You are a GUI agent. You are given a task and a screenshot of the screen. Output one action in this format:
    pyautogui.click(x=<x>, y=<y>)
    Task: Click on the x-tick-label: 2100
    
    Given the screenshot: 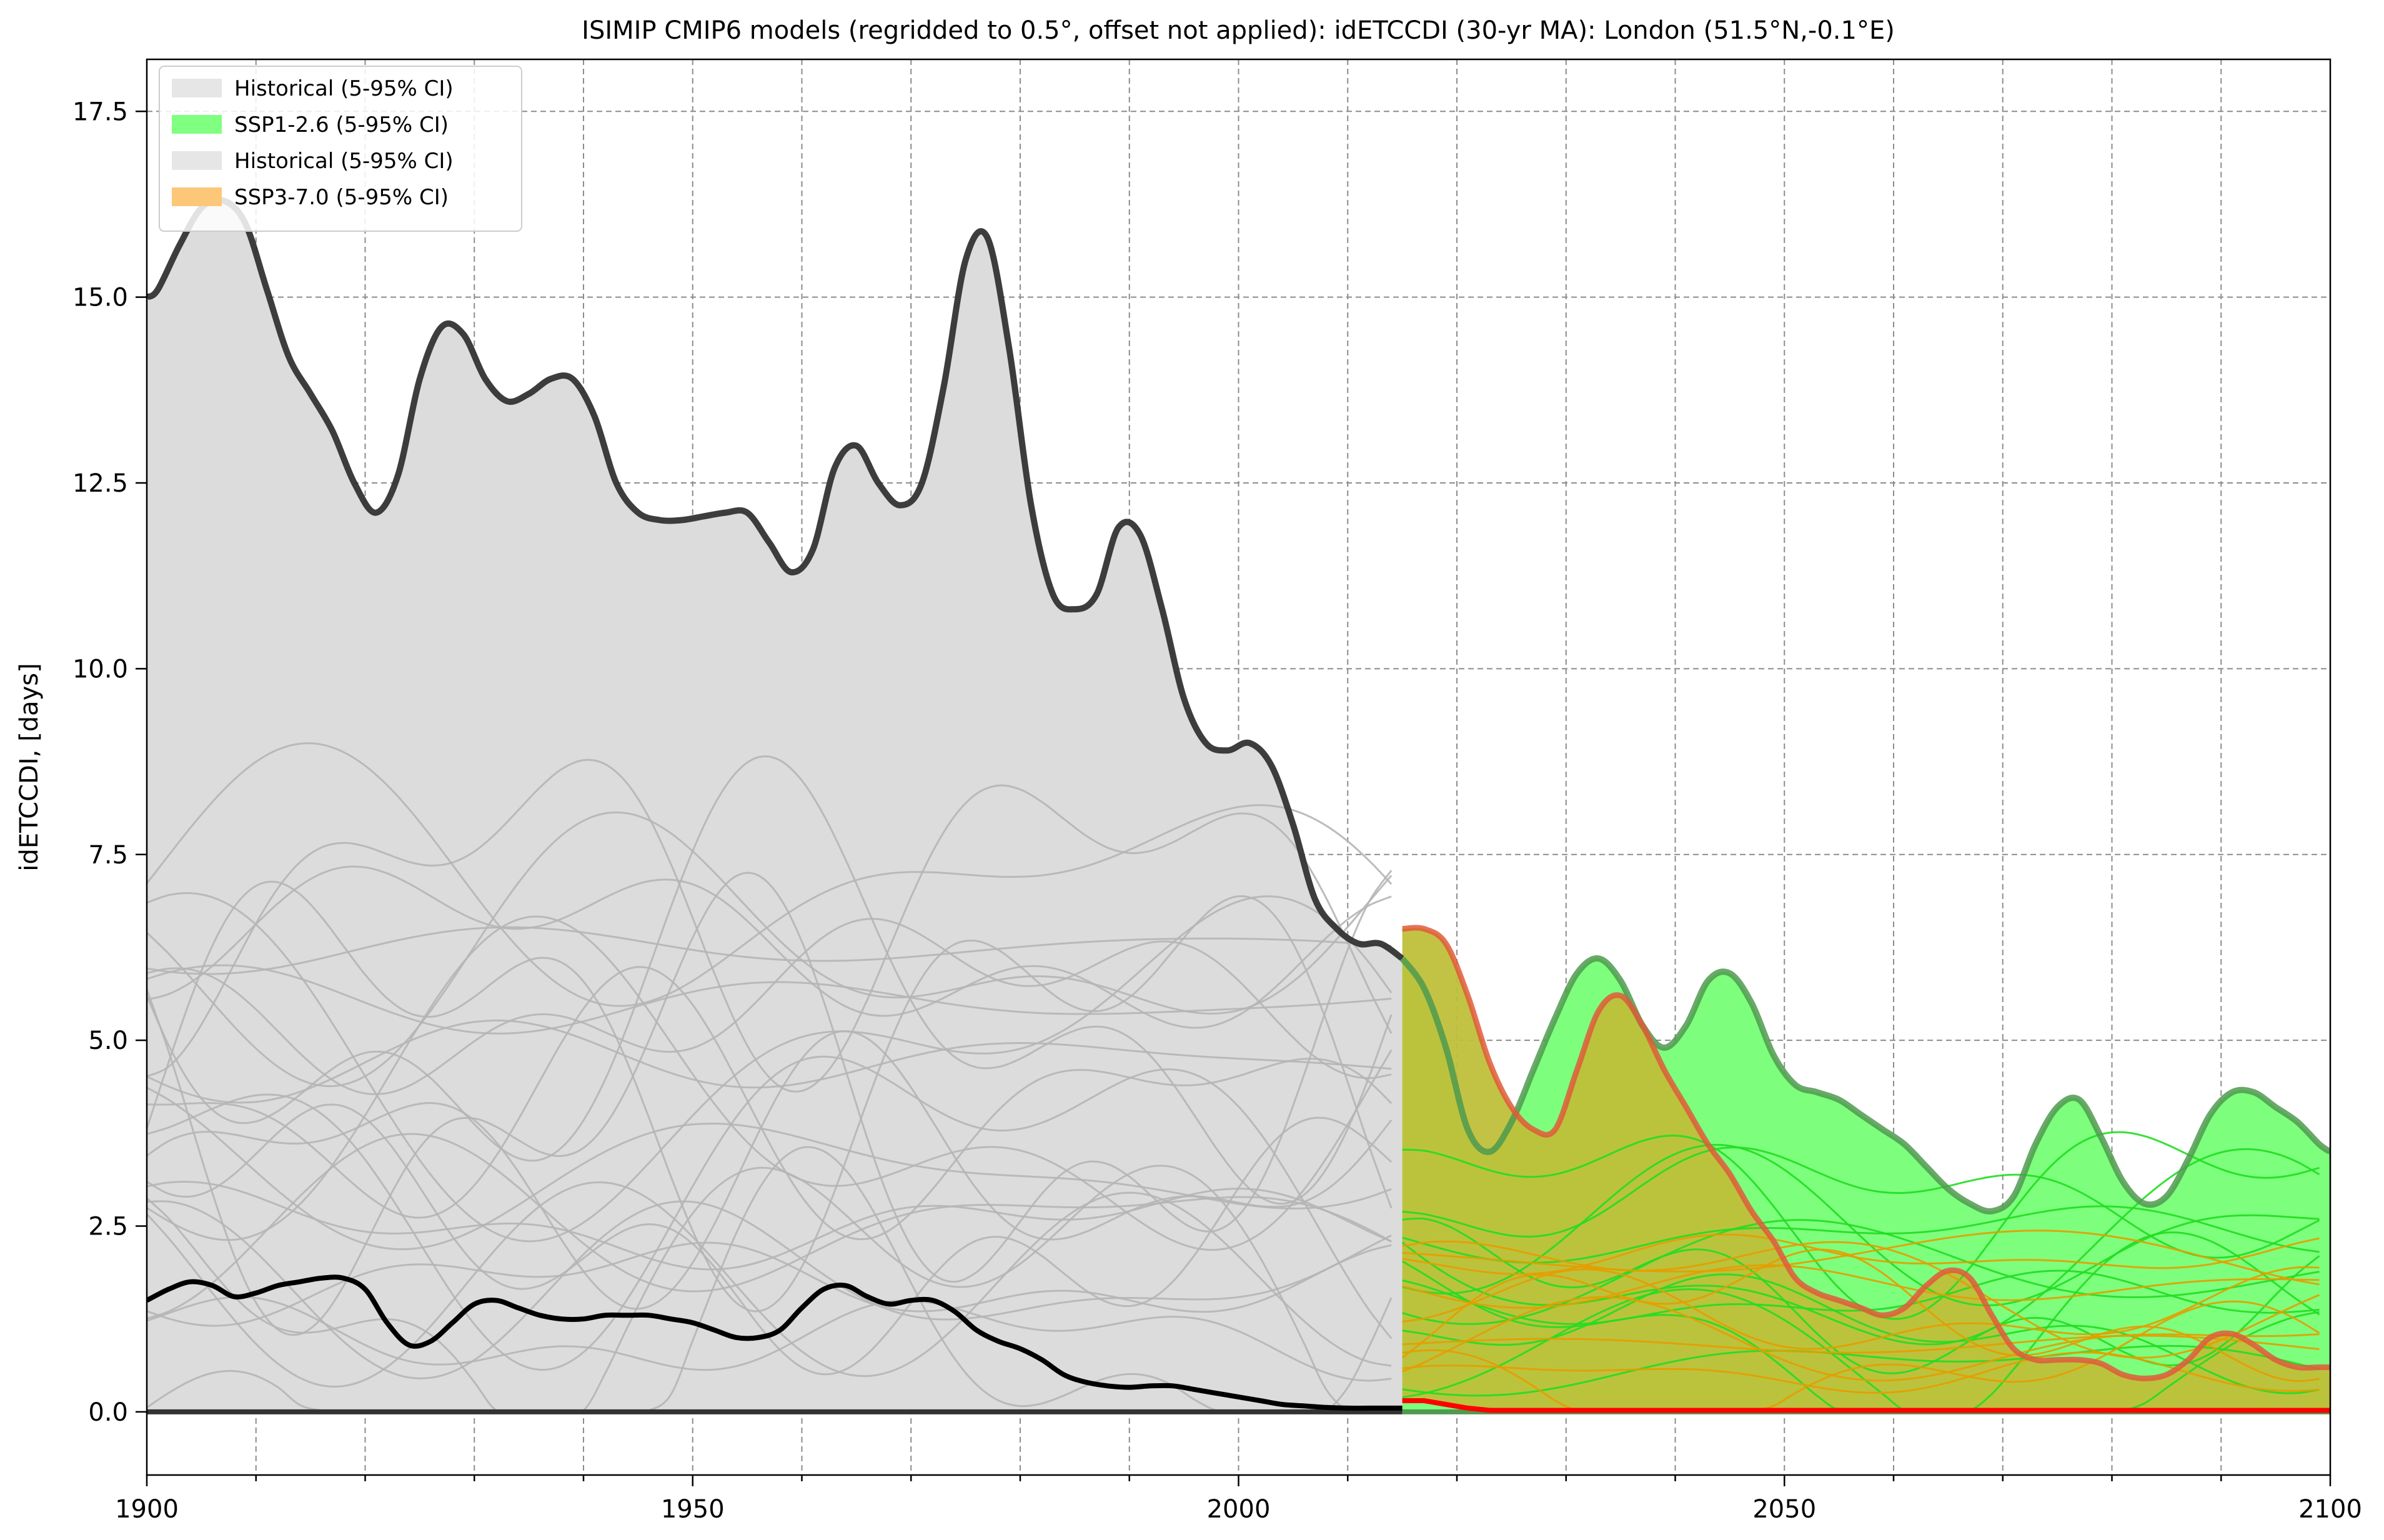 What is the action you would take?
    pyautogui.click(x=2330, y=1509)
    